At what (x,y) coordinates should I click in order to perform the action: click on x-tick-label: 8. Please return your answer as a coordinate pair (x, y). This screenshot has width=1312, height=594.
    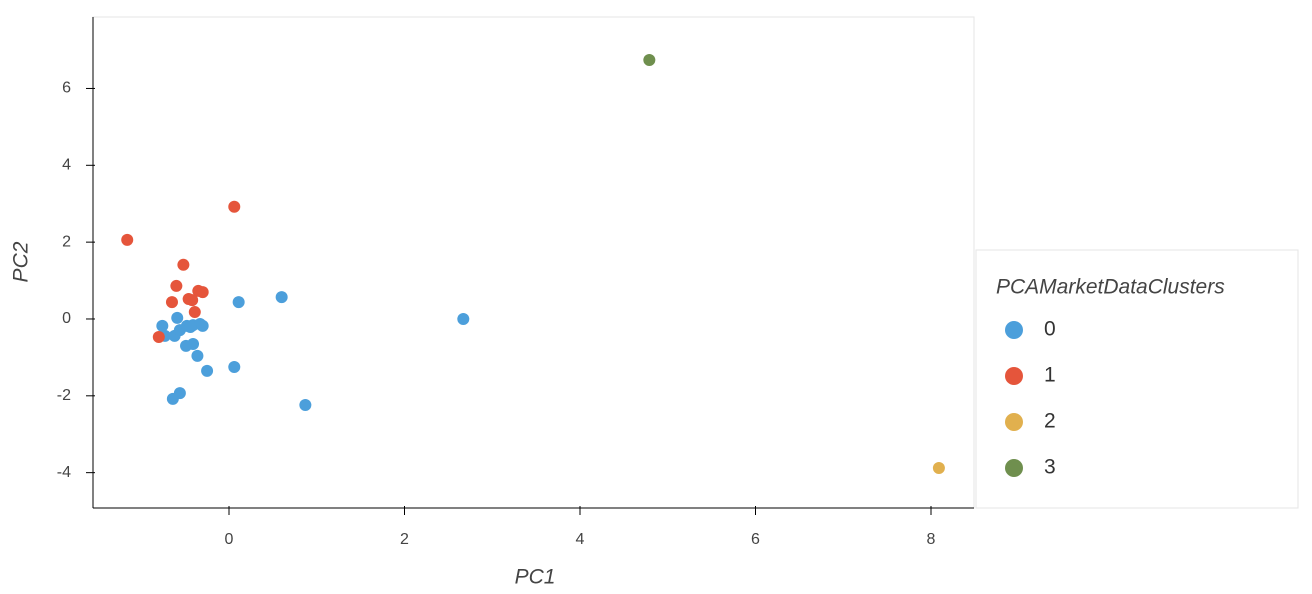
    Looking at the image, I should click on (931, 539).